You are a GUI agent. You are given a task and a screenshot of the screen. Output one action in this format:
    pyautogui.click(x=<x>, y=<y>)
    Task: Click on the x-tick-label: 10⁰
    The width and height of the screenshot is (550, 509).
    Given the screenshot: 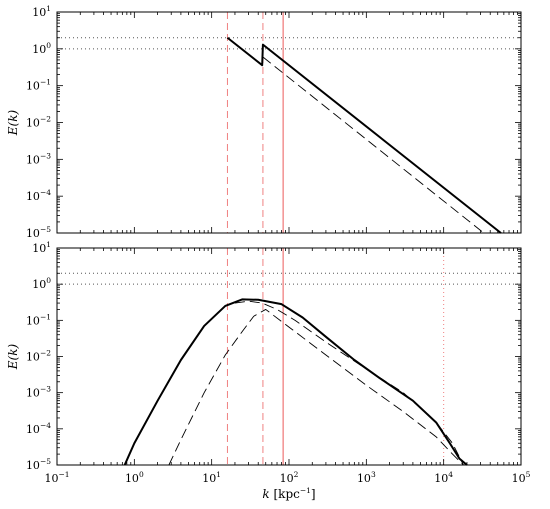 What is the action you would take?
    pyautogui.click(x=134, y=477)
    